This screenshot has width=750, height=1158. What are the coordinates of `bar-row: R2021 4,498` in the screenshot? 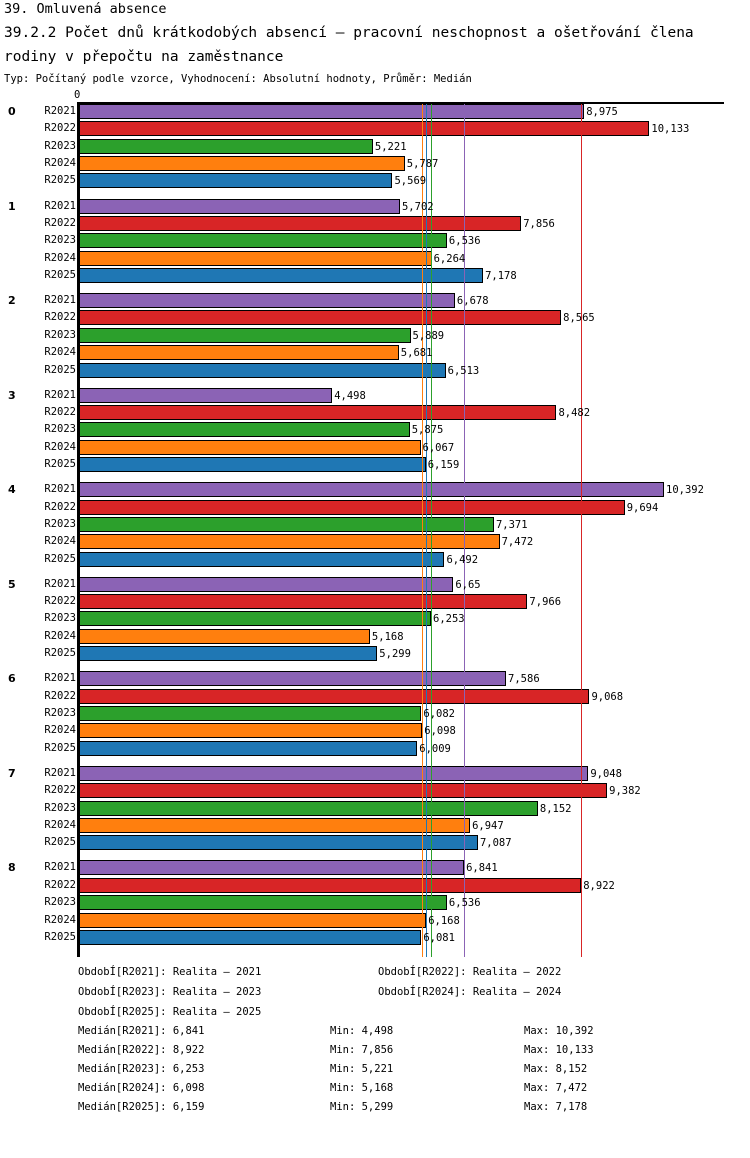 It's located at (375, 395).